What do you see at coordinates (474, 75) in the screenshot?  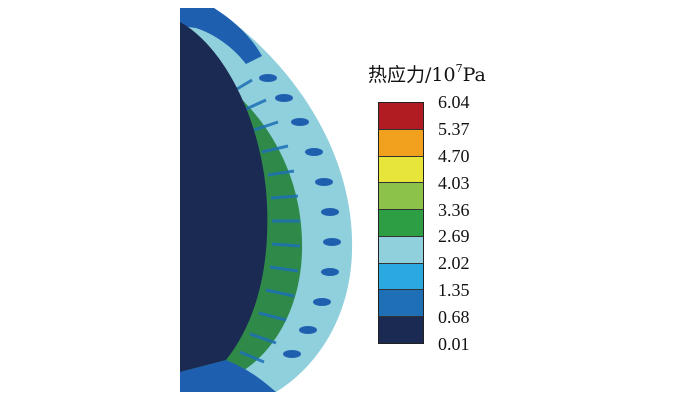 I see `legend-title-unit: Pa` at bounding box center [474, 75].